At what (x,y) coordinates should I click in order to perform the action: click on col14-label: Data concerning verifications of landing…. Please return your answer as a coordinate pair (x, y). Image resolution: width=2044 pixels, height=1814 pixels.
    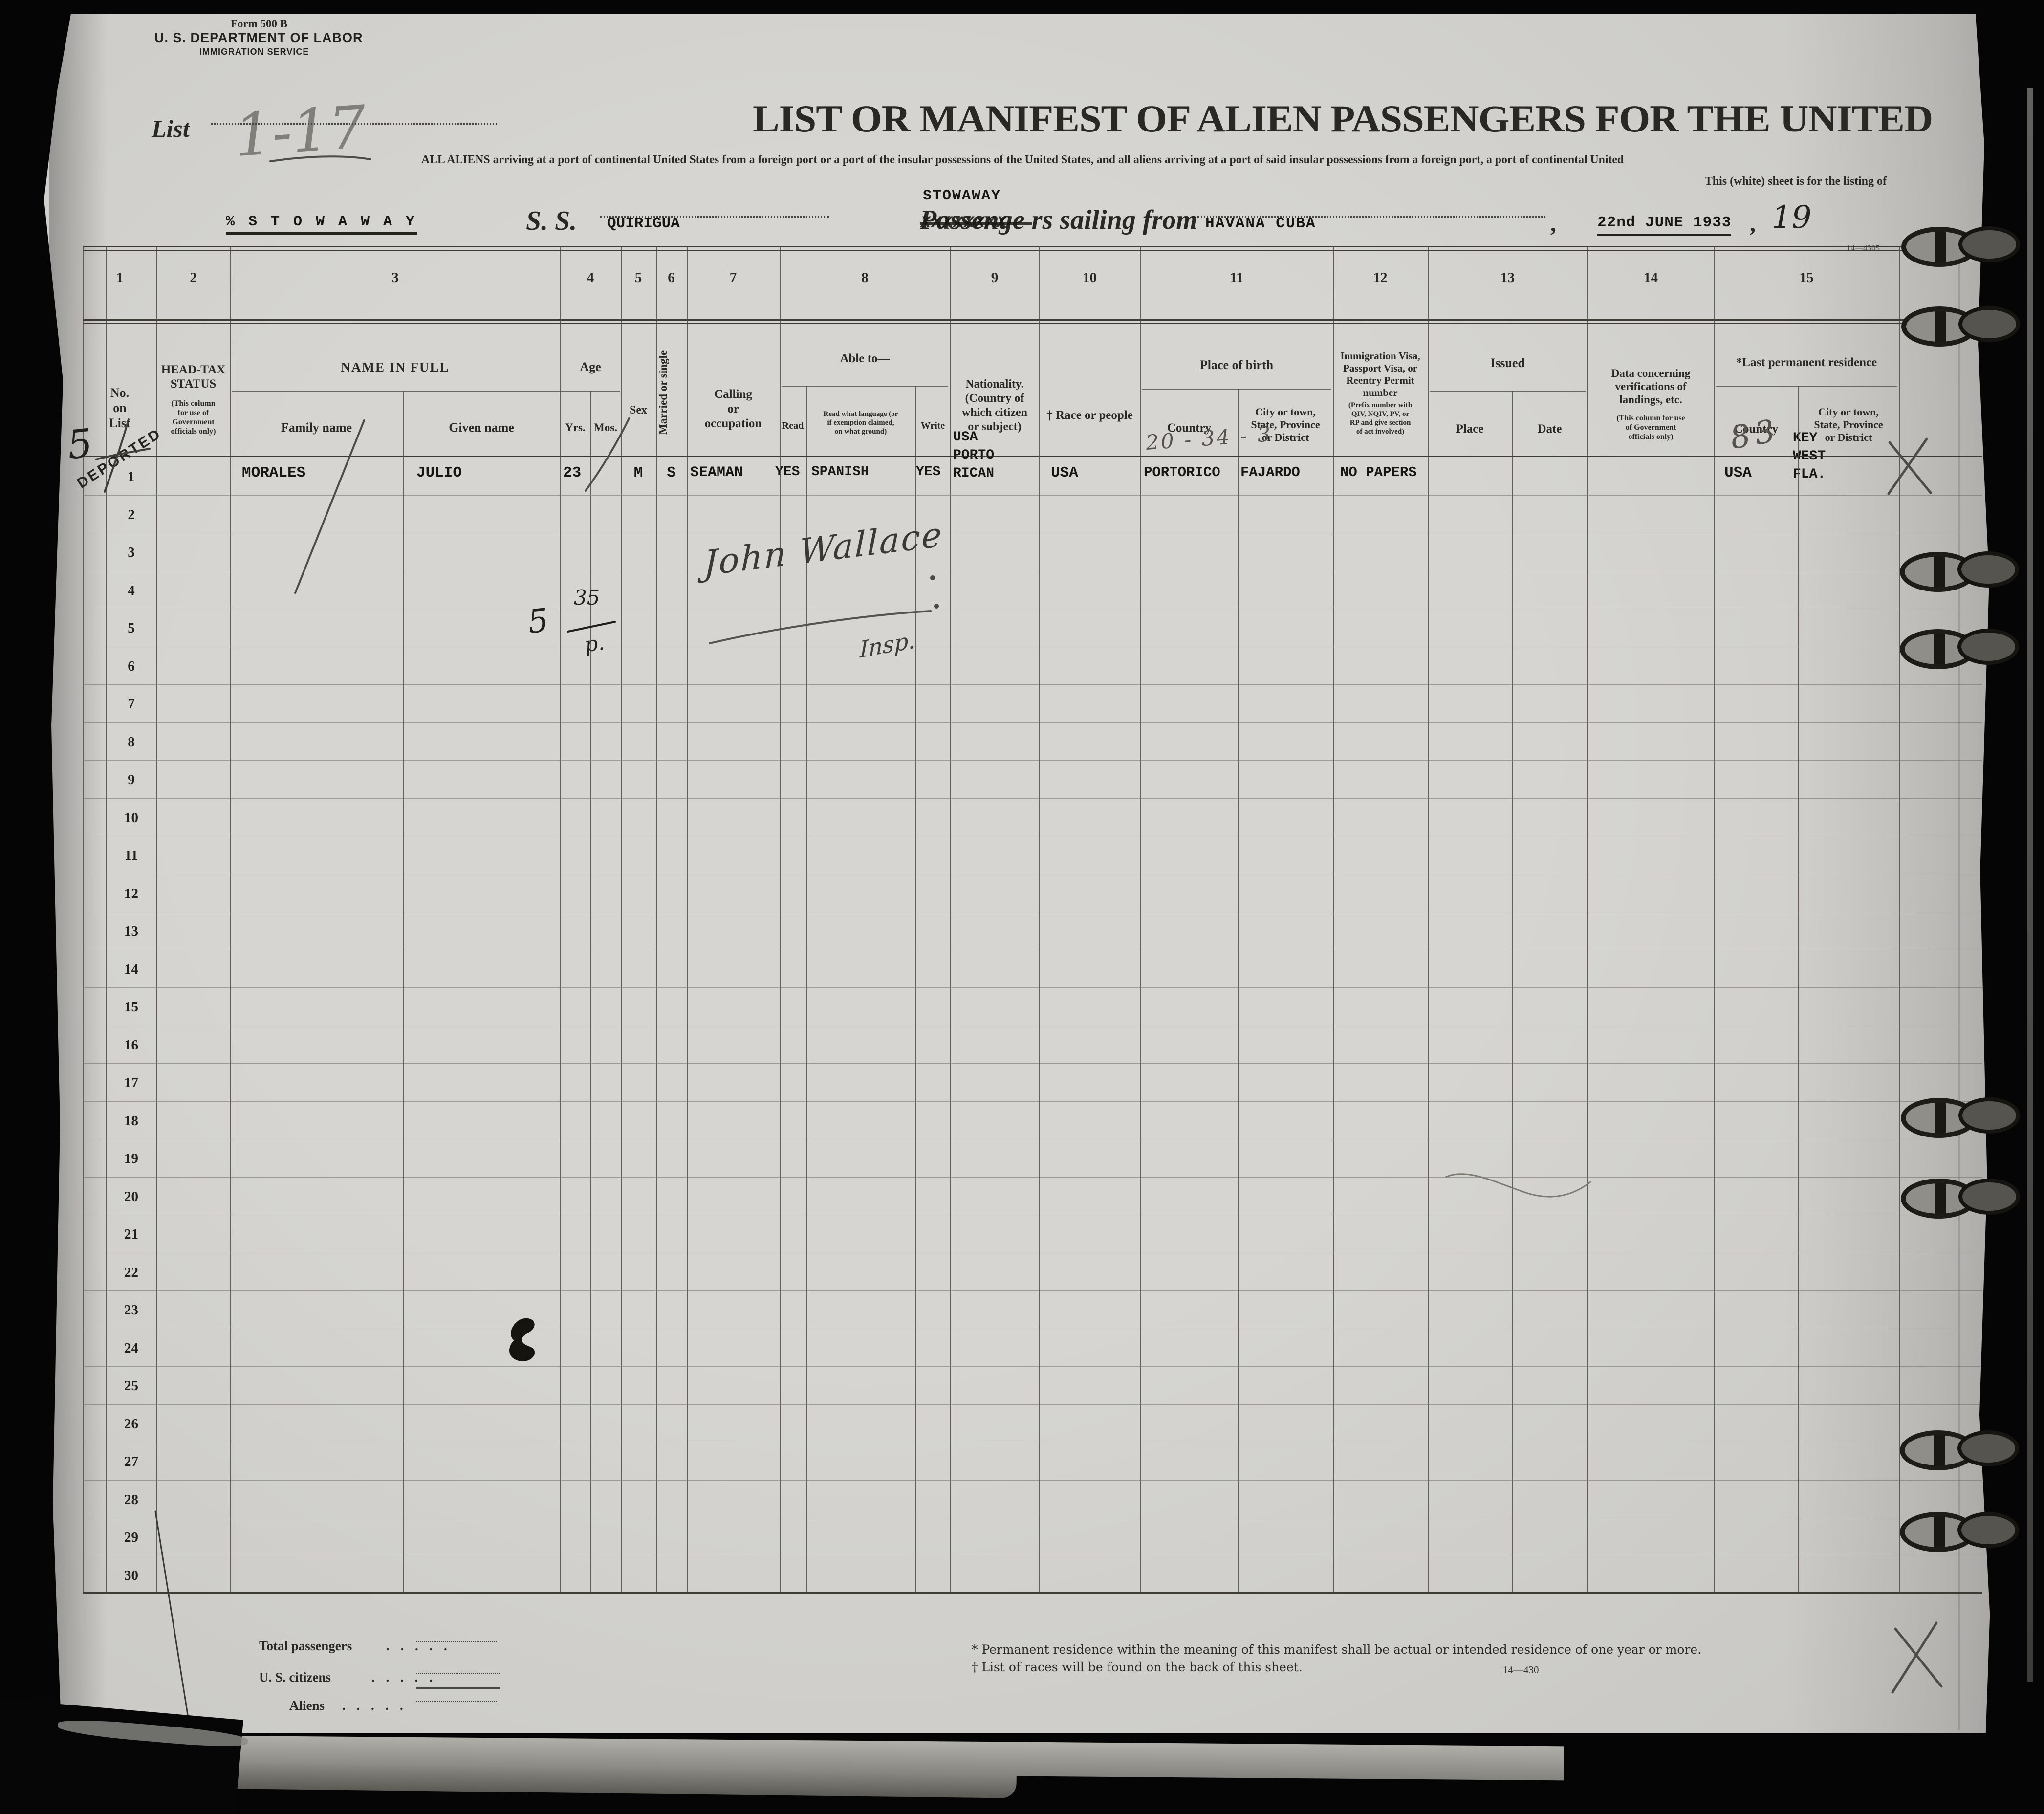
    Looking at the image, I should click on (1651, 386).